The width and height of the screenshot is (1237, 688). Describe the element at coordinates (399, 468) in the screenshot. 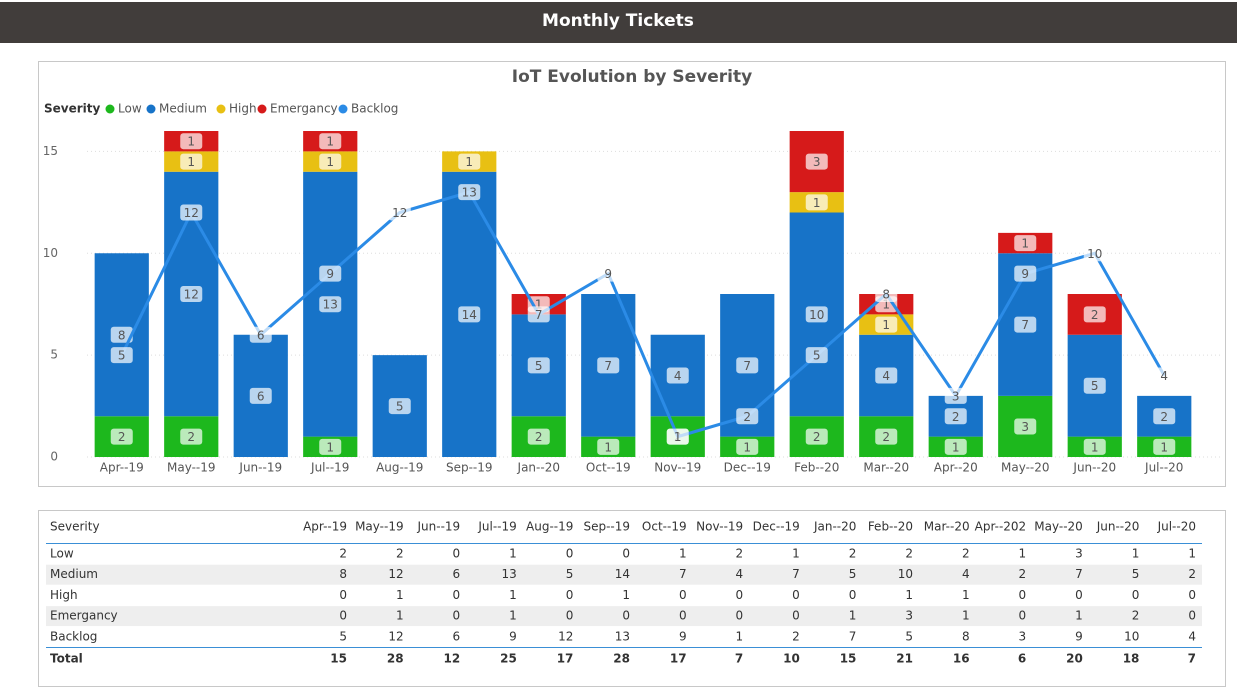

I see `x-tick-label: Aug--19` at that location.